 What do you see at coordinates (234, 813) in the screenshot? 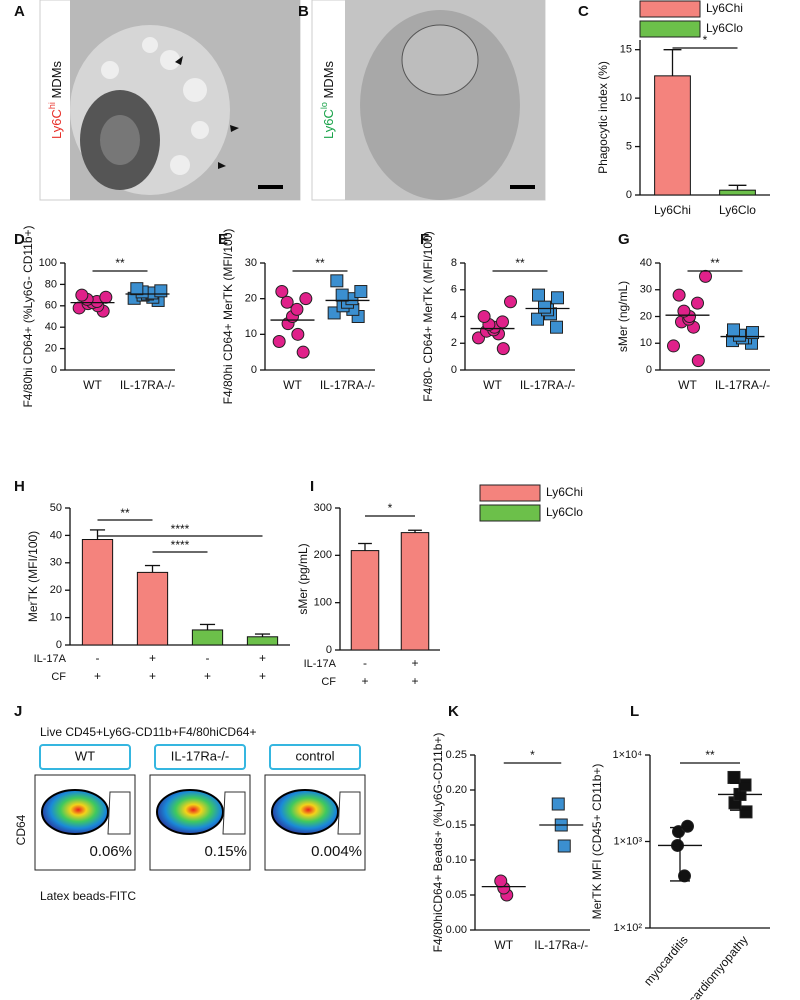
I see `gate` at bounding box center [234, 813].